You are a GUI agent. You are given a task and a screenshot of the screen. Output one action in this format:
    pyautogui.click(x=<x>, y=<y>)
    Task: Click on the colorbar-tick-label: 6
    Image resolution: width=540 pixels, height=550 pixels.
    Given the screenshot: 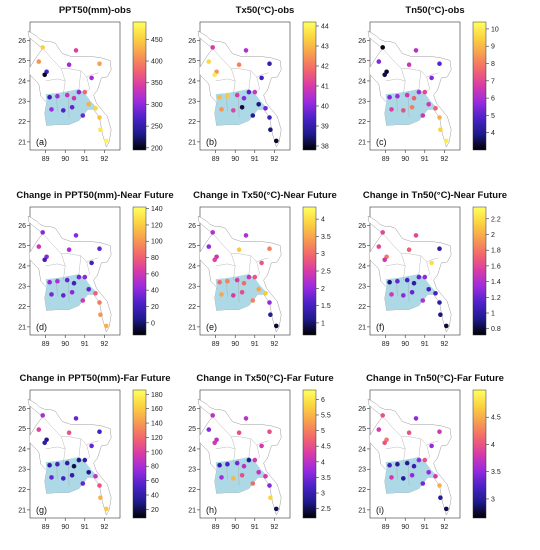 What is the action you would take?
    pyautogui.click(x=493, y=99)
    